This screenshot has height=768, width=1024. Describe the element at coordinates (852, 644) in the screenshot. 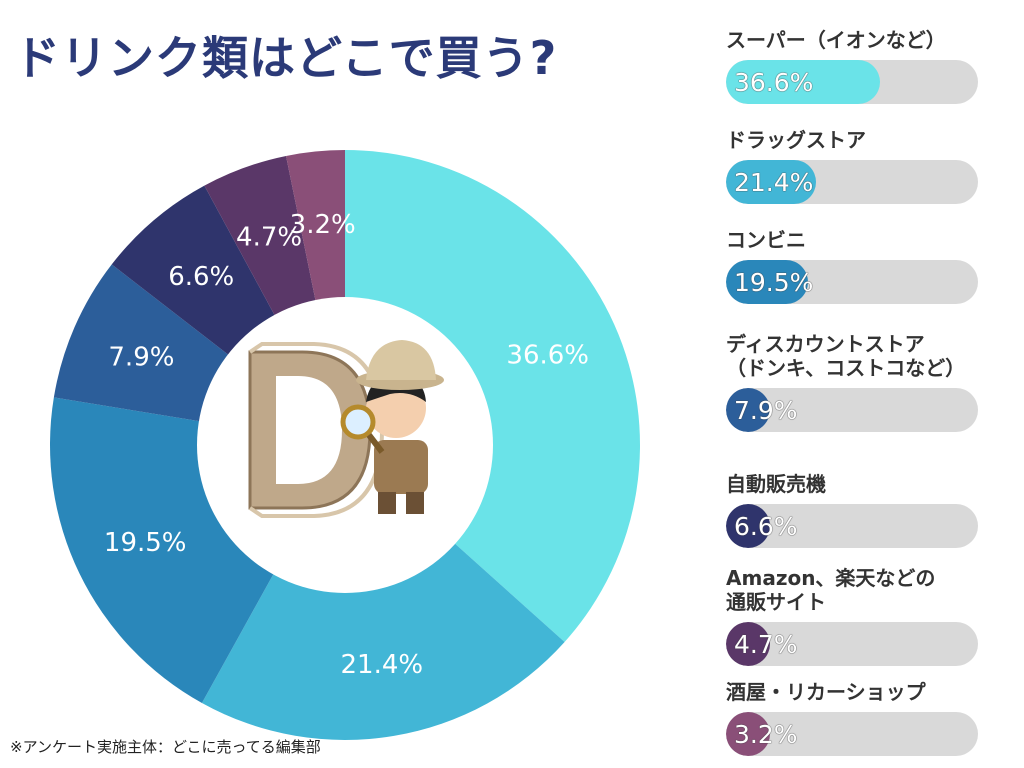

I see `percentage-bar-track: 4.7%` at that location.